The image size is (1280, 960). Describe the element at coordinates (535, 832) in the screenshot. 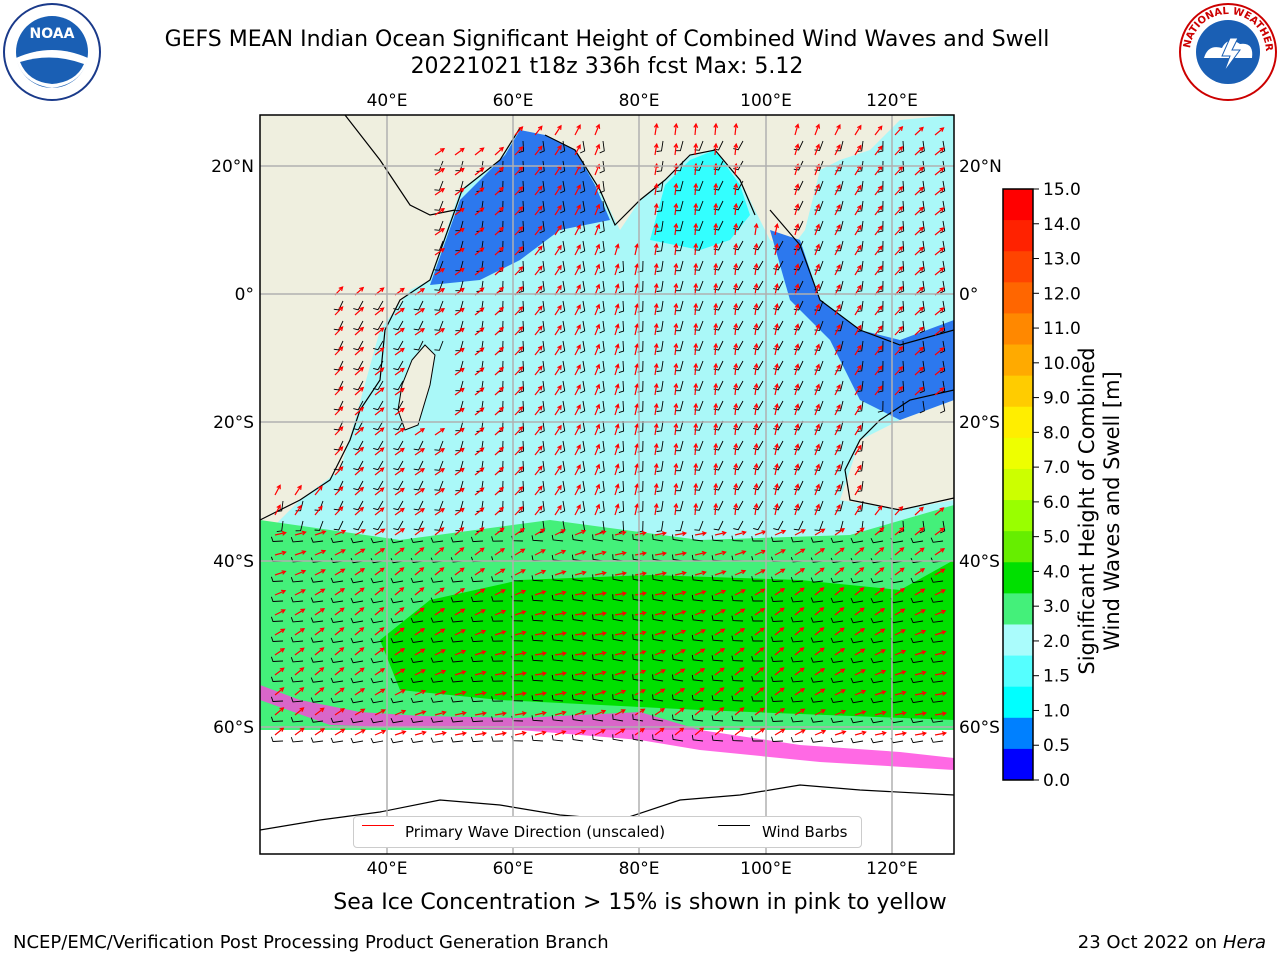

I see `wave-direction-legend-label: Primary Wave Direction (unscaled)` at that location.